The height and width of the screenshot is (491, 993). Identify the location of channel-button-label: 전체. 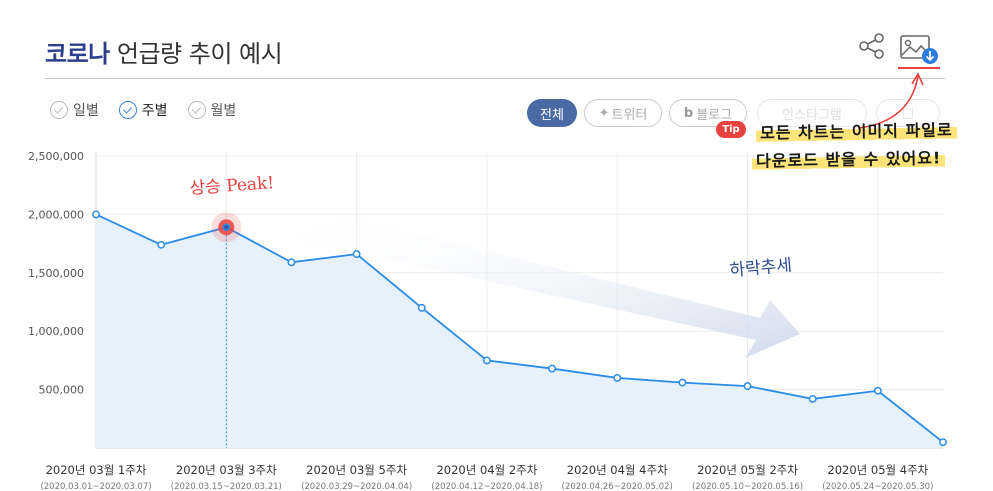
(552, 115).